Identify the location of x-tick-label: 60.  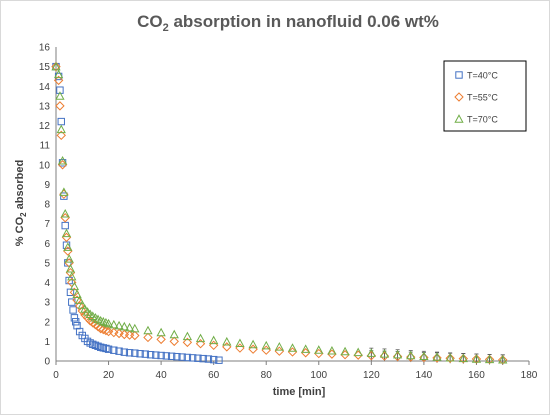
(214, 375).